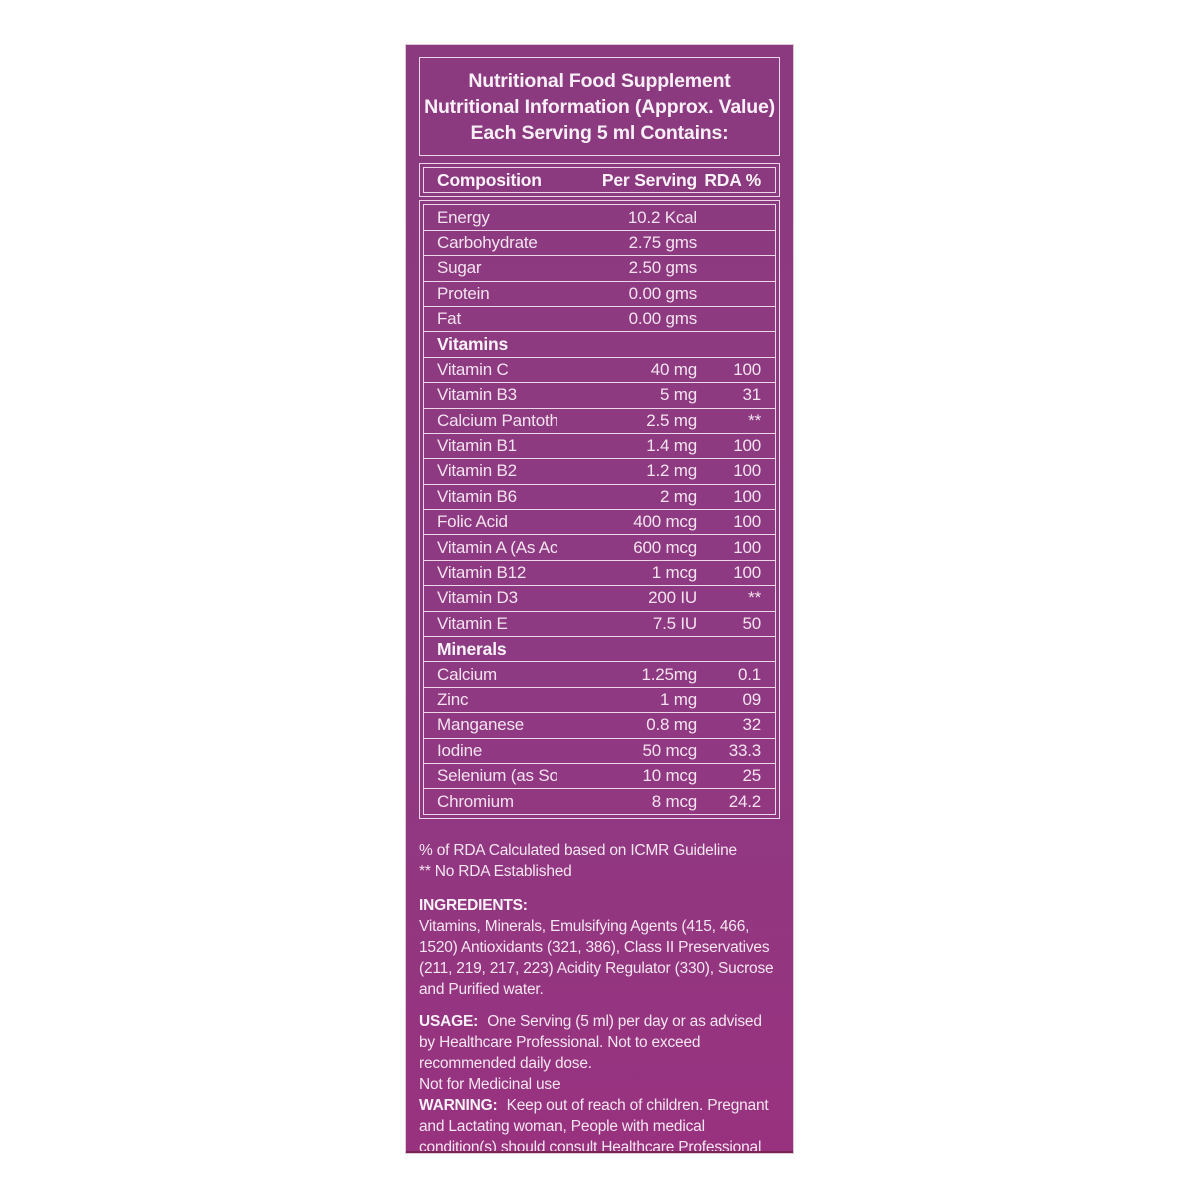 The image size is (1200, 1200). Describe the element at coordinates (678, 395) in the screenshot. I see `row-per-serving: 5 mg` at that location.